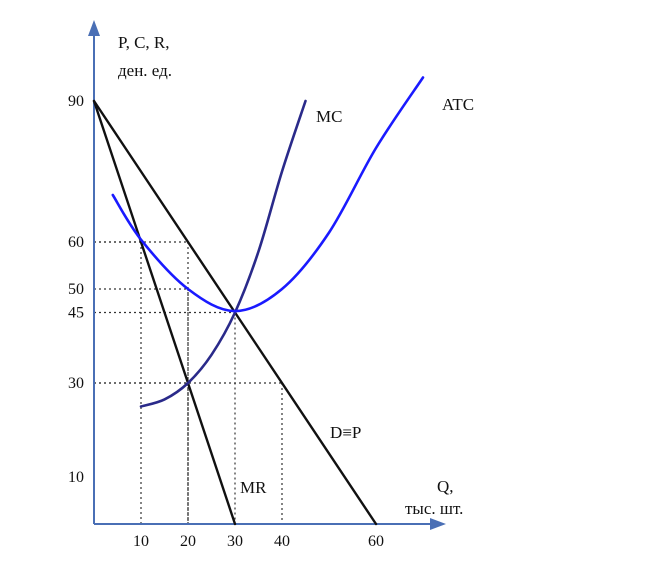 The image size is (666, 564). I want to click on y-axis-label-line1: P, C, R,, so click(144, 42).